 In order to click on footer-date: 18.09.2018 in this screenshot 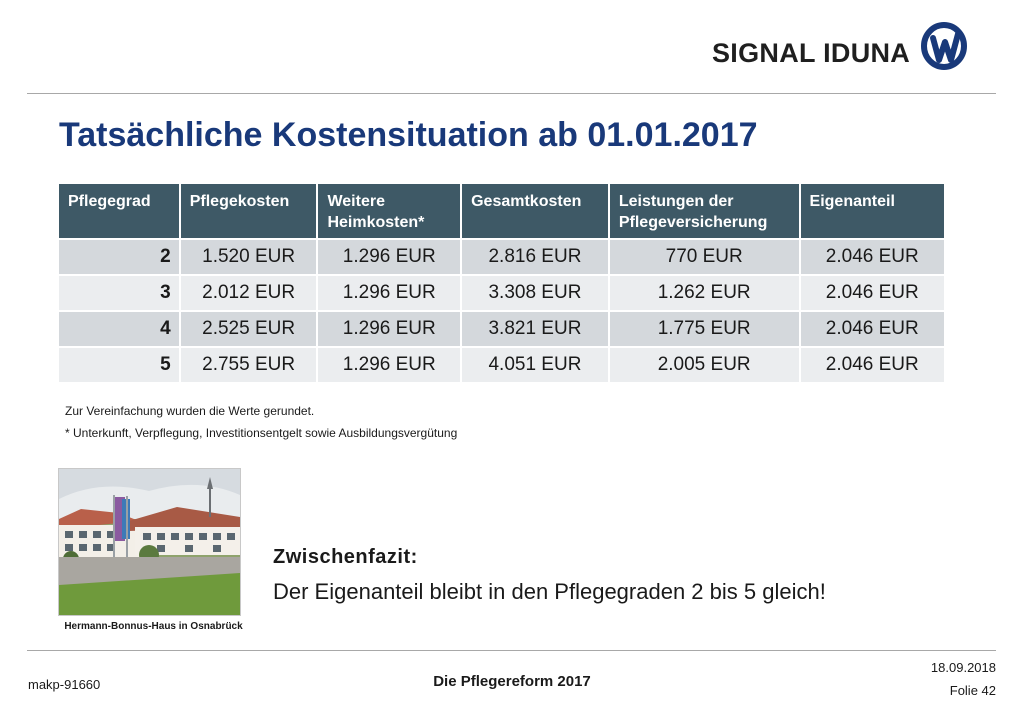, I will do `click(963, 667)`.